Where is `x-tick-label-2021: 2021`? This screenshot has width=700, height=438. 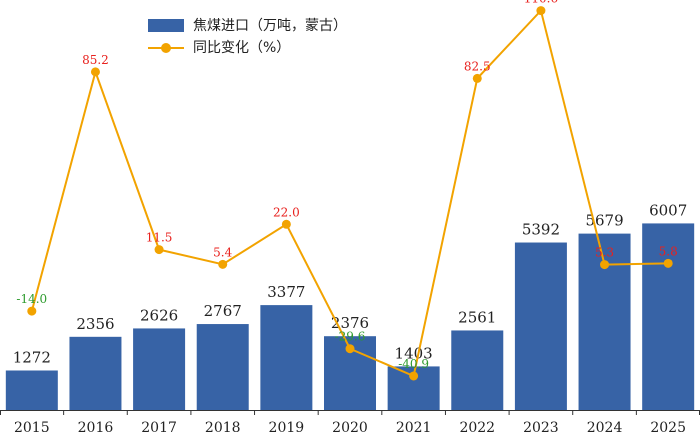
x-tick-label-2021: 2021 is located at coordinates (414, 428).